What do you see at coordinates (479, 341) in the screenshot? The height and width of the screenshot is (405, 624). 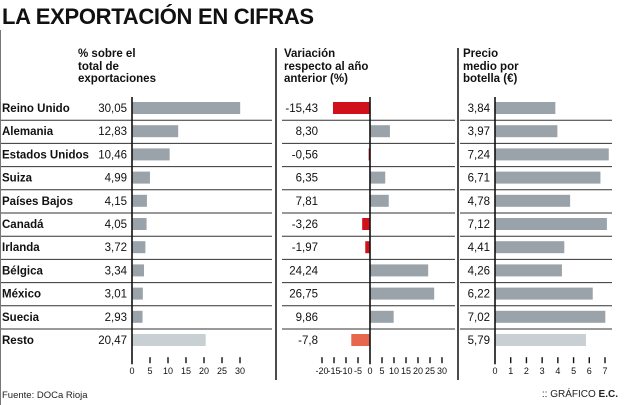 I see `value-label: 5,79` at bounding box center [479, 341].